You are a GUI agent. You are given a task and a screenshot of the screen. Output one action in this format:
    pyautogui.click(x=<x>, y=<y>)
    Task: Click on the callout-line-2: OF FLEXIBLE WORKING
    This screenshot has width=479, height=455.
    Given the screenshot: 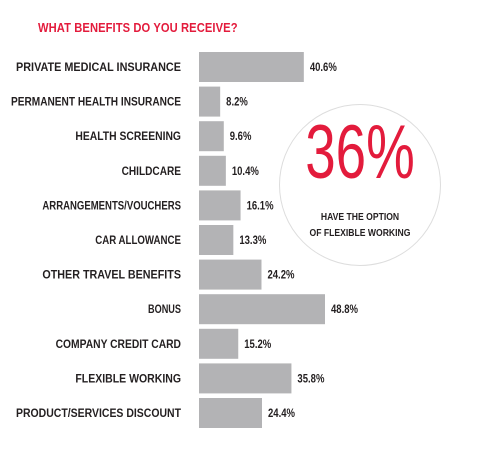 What is the action you would take?
    pyautogui.click(x=360, y=233)
    